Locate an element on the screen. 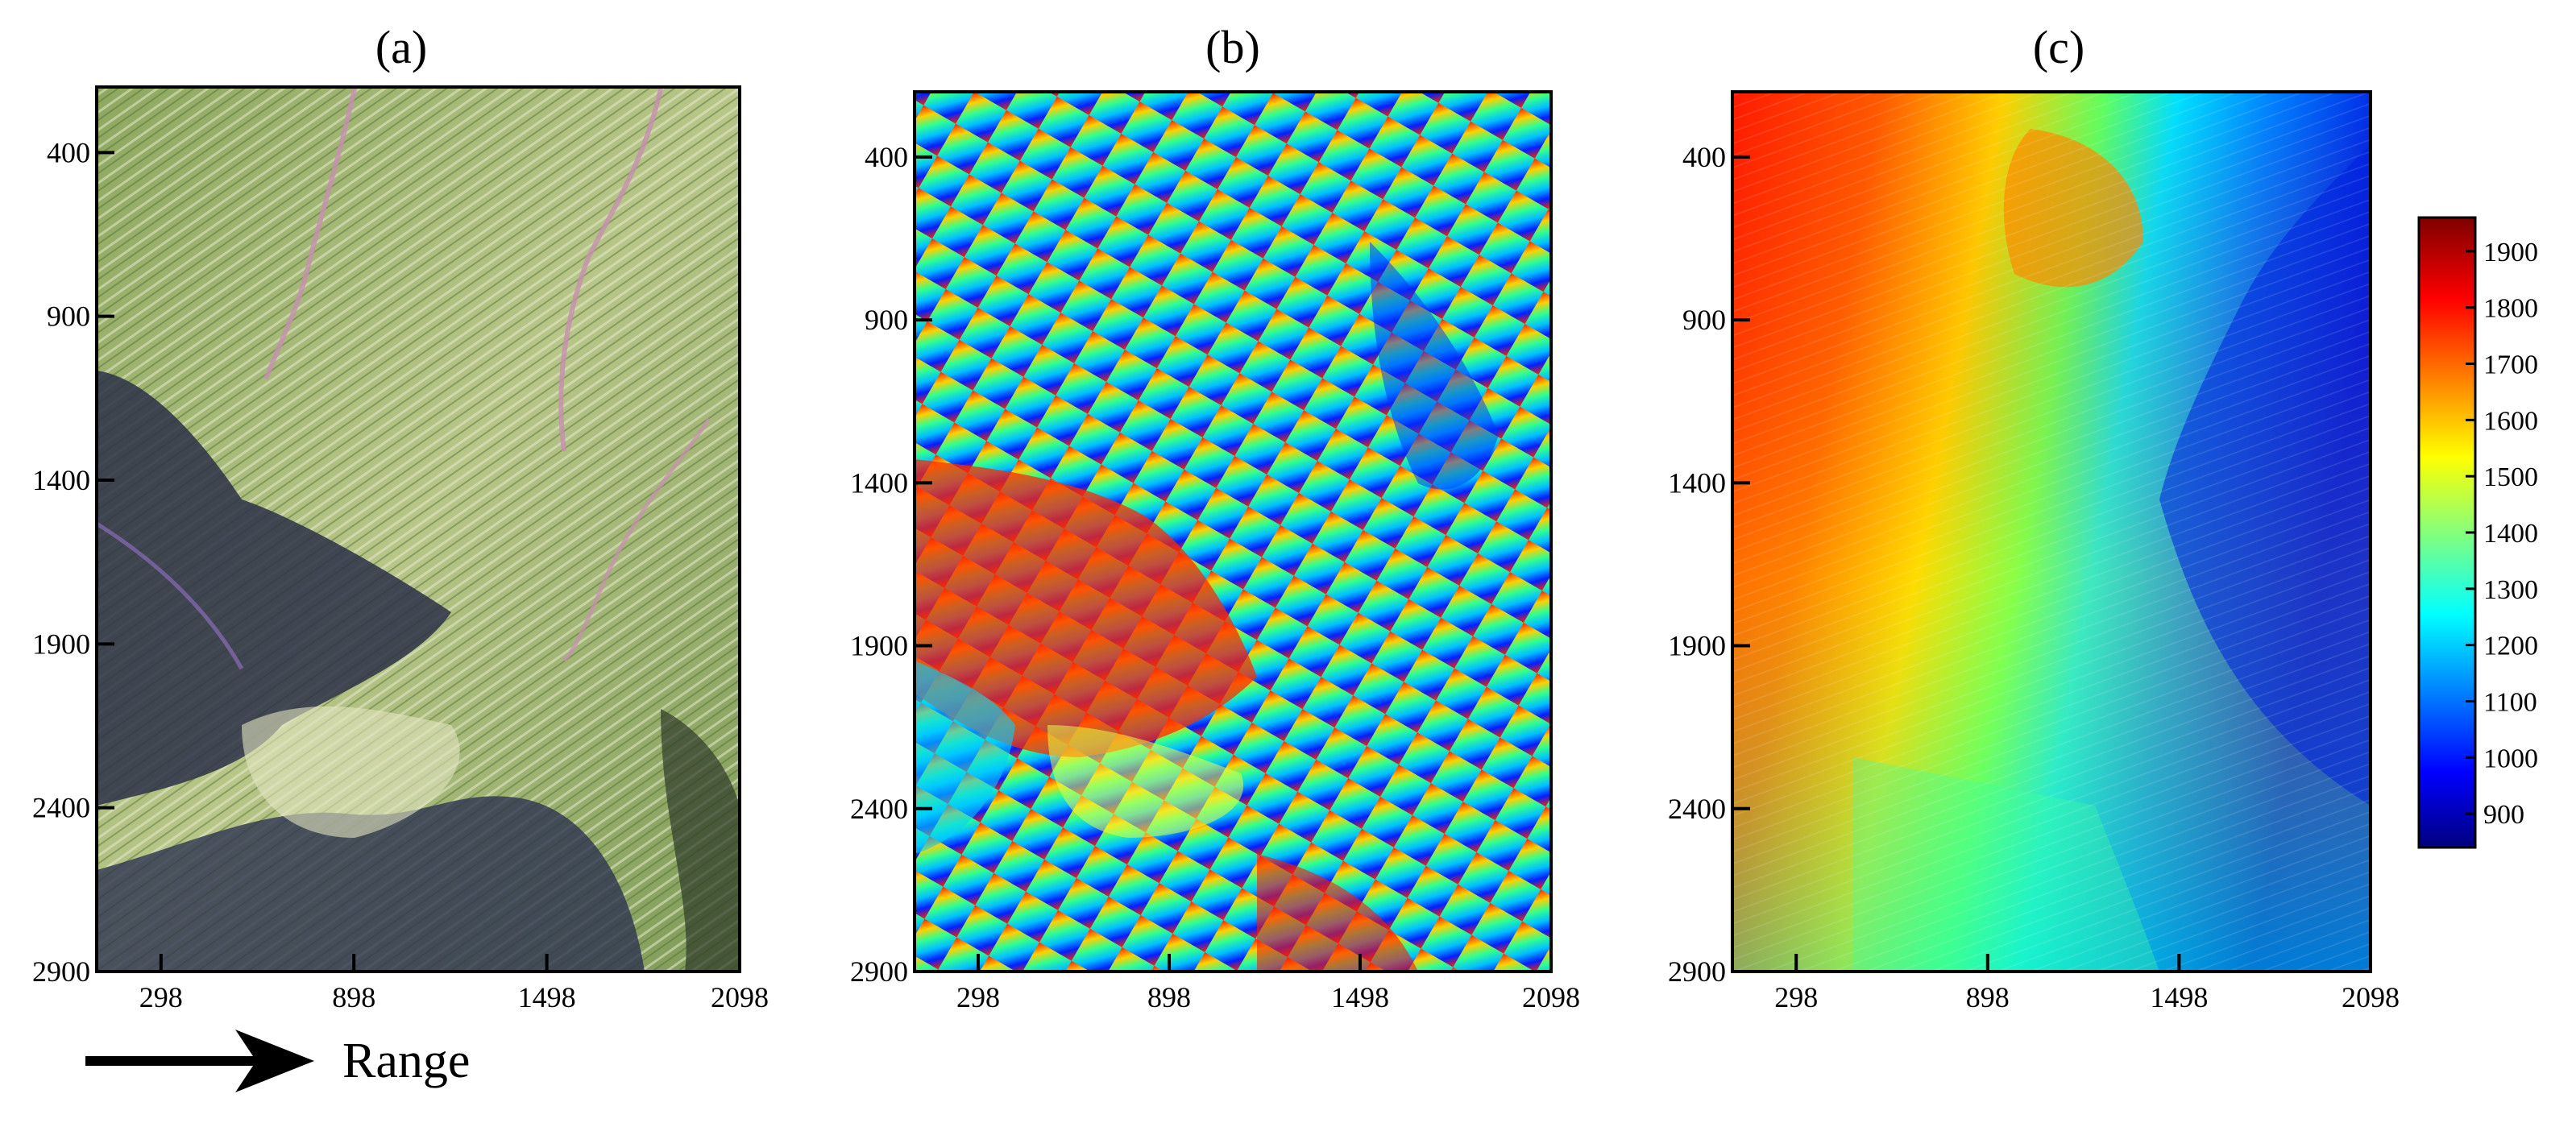 The image size is (2576, 1123). panel-a-x-tick-label: 898 is located at coordinates (353, 997).